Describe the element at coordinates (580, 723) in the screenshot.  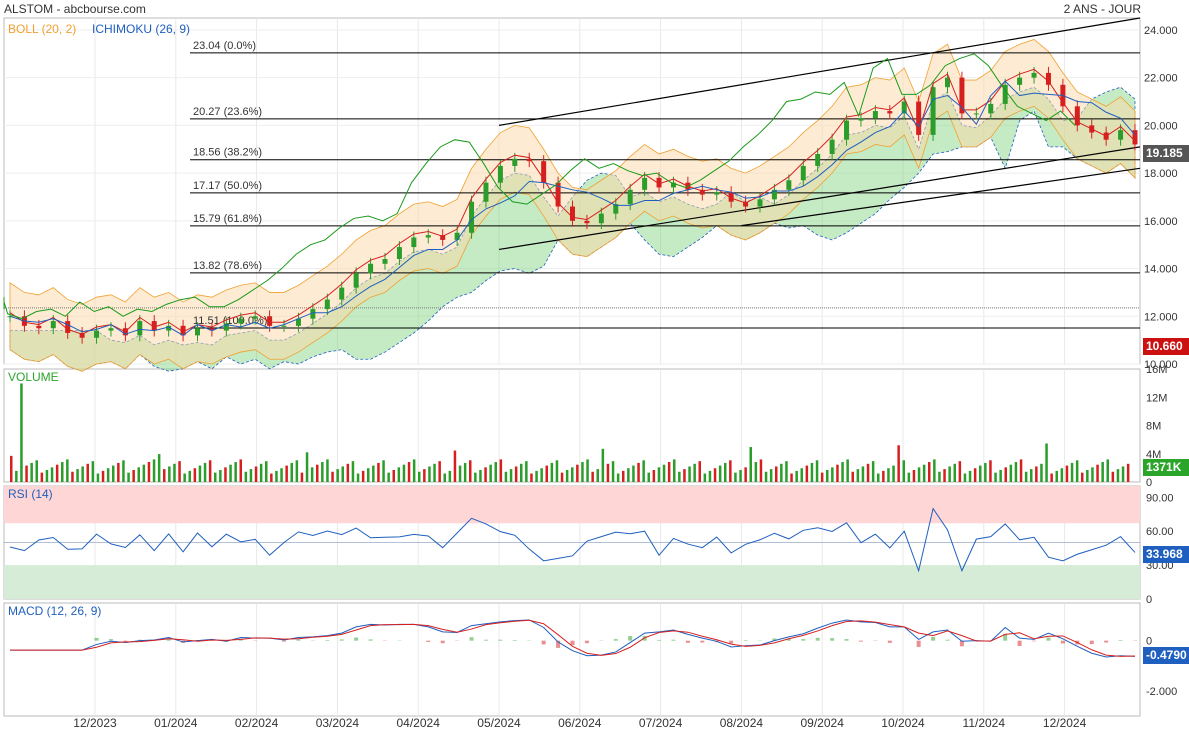
I see `x-tick-label: 06/2024` at that location.